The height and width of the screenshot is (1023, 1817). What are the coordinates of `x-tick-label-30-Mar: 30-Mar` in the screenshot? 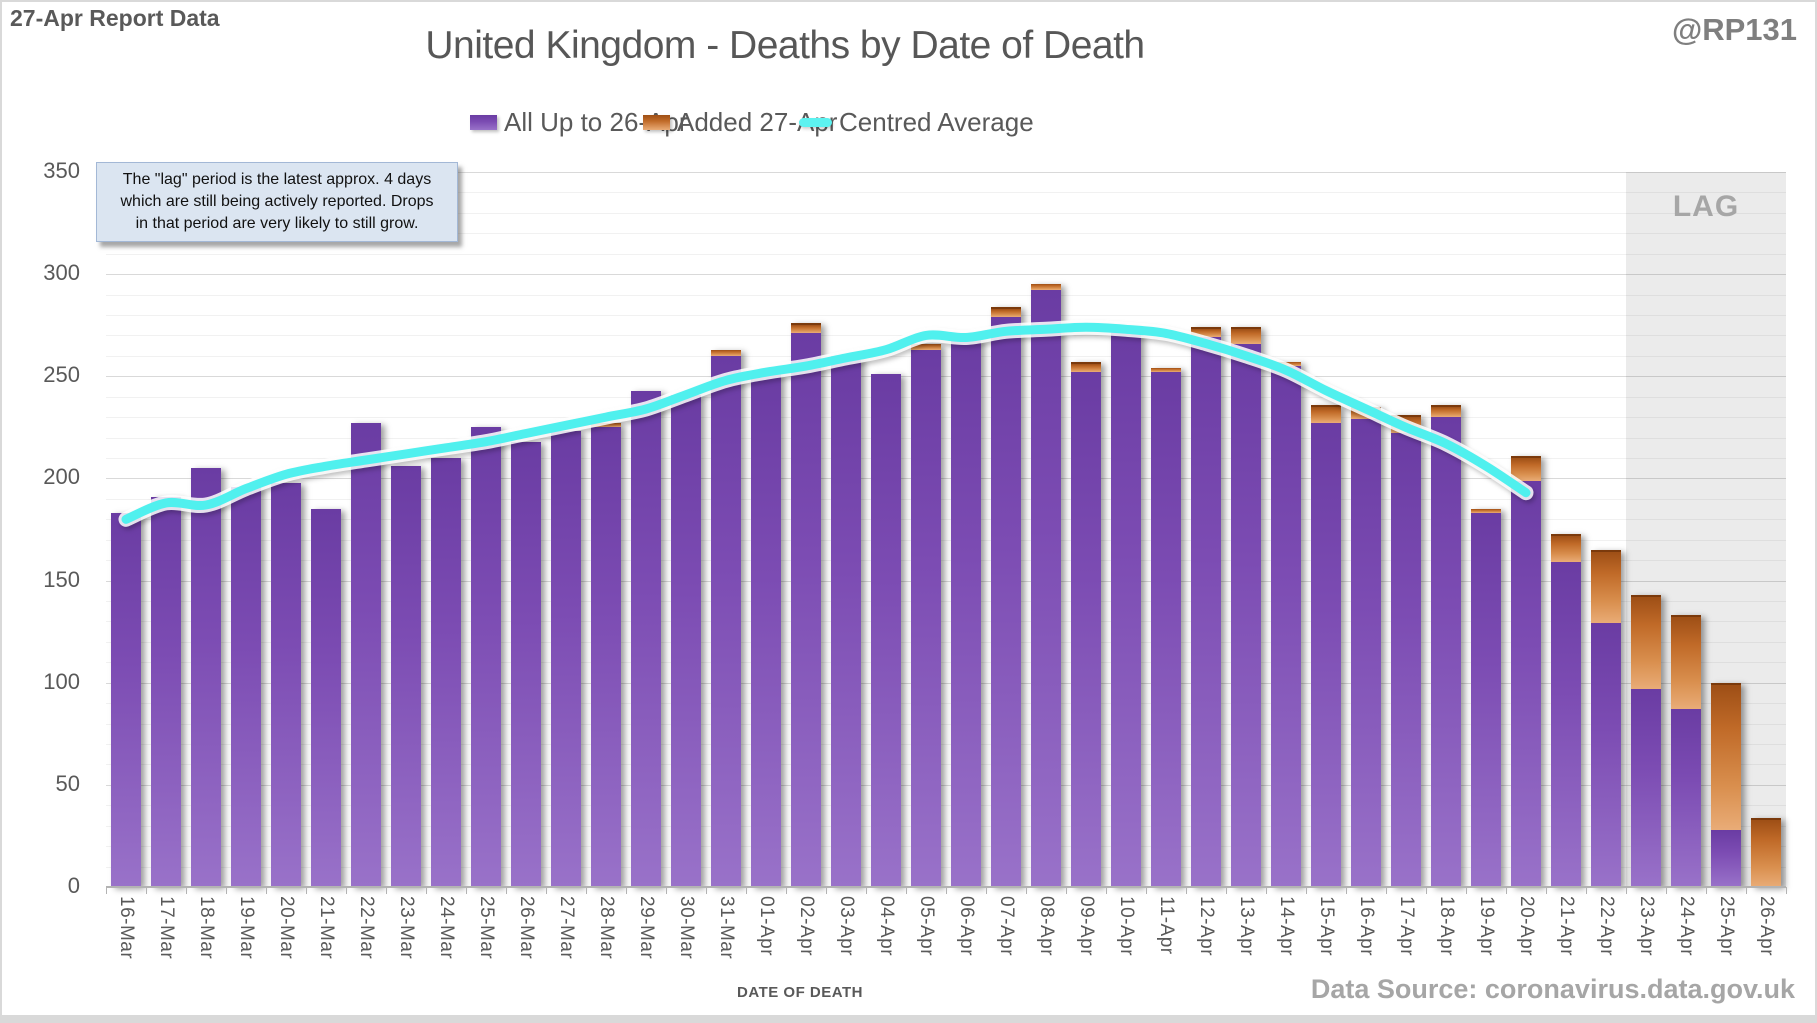 It's located at (686, 928).